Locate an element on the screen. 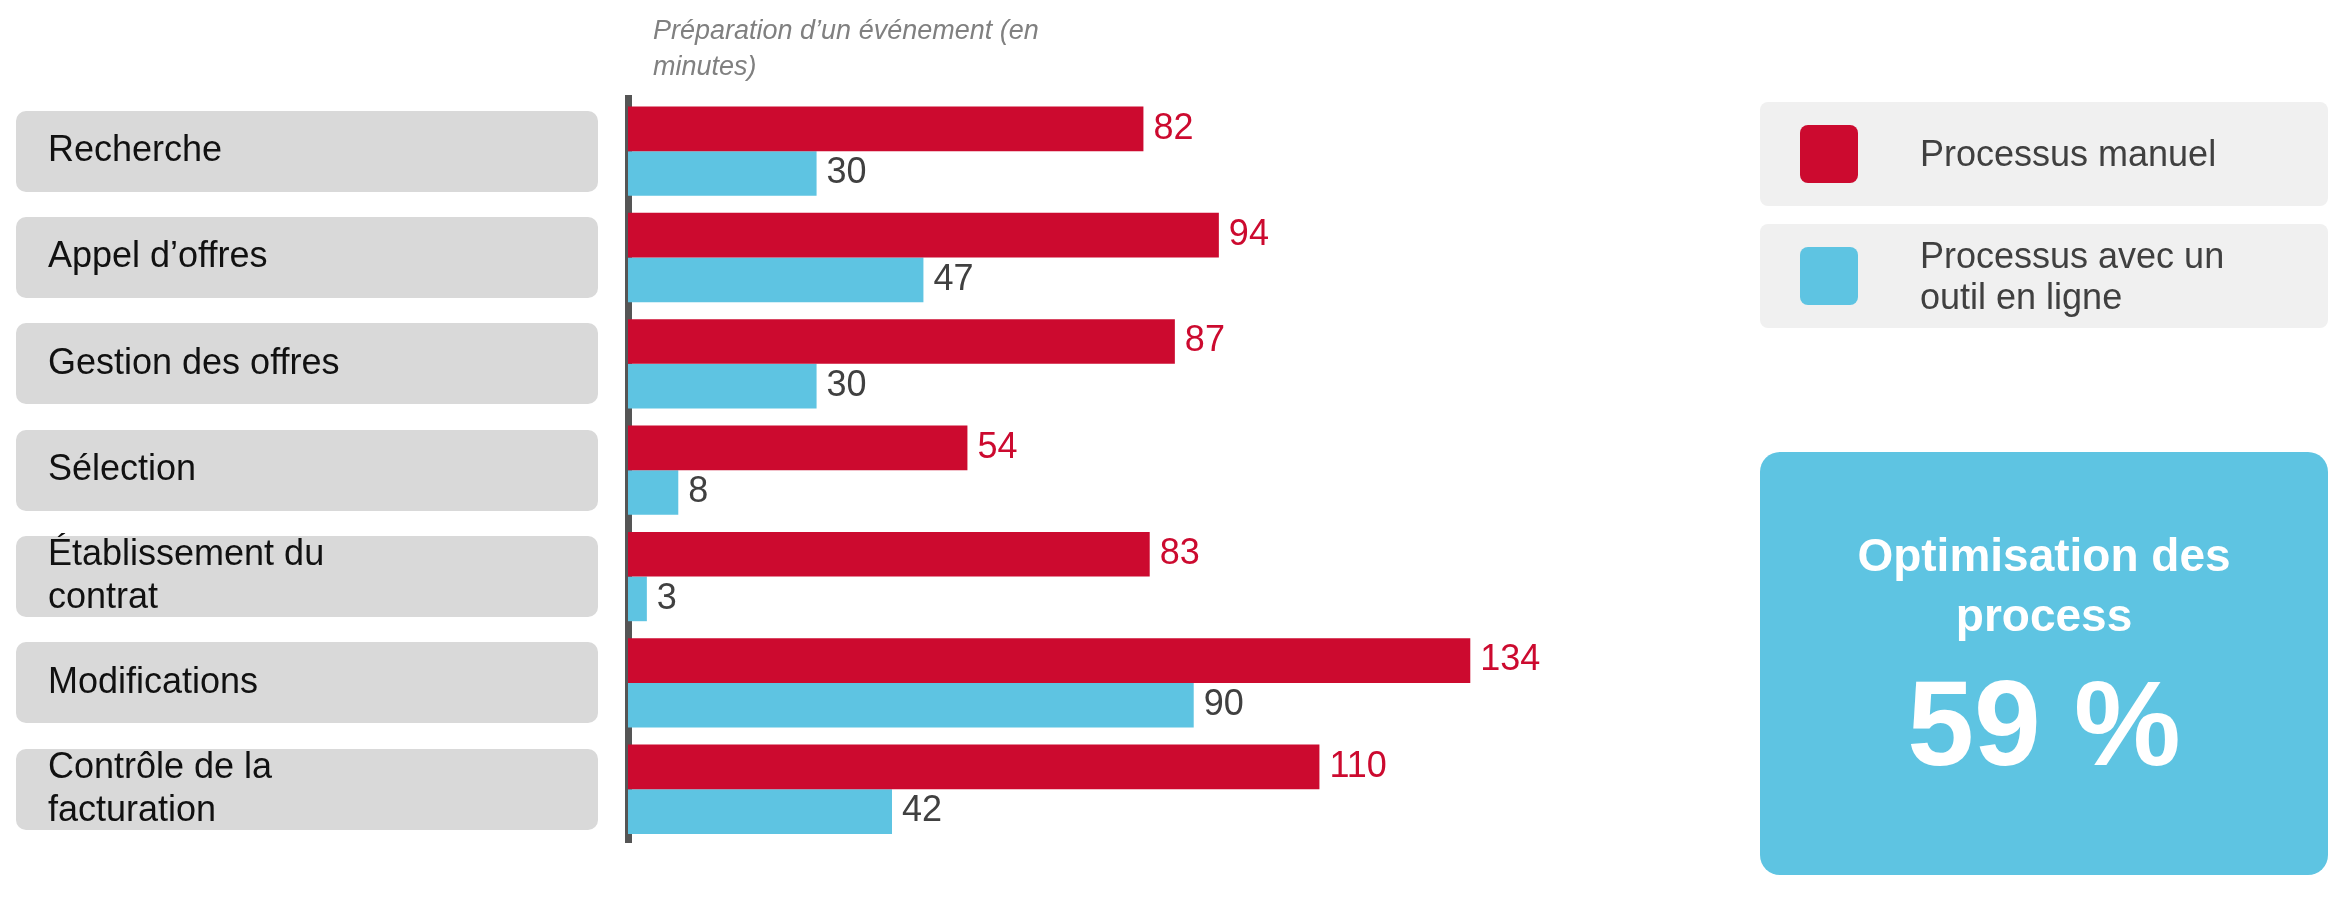 The image size is (2336, 908). chart-title: Préparation d’un événement (en minutes) is located at coordinates (846, 49).